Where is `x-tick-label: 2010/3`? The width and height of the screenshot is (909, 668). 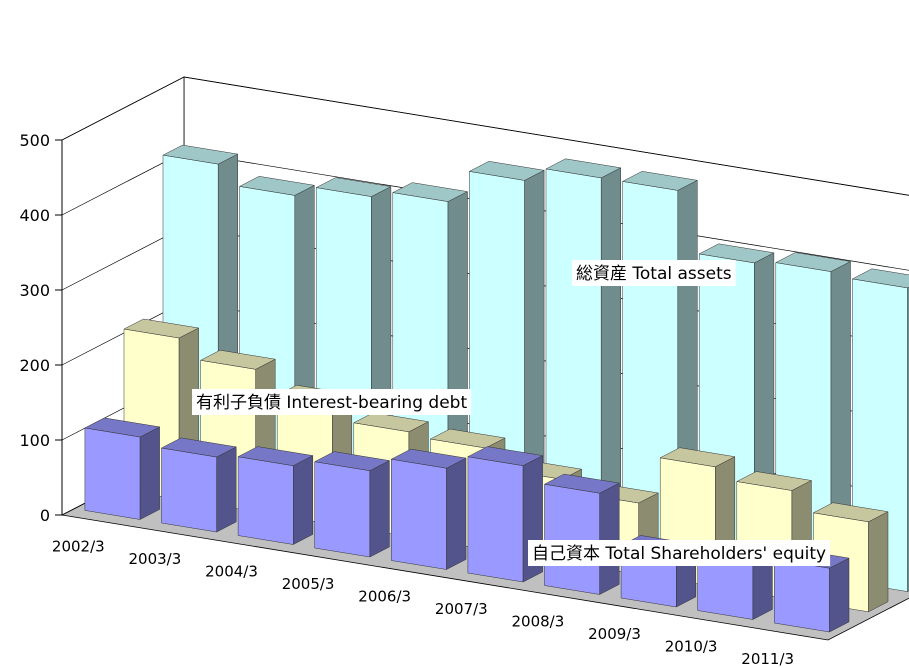
x-tick-label: 2010/3 is located at coordinates (691, 646).